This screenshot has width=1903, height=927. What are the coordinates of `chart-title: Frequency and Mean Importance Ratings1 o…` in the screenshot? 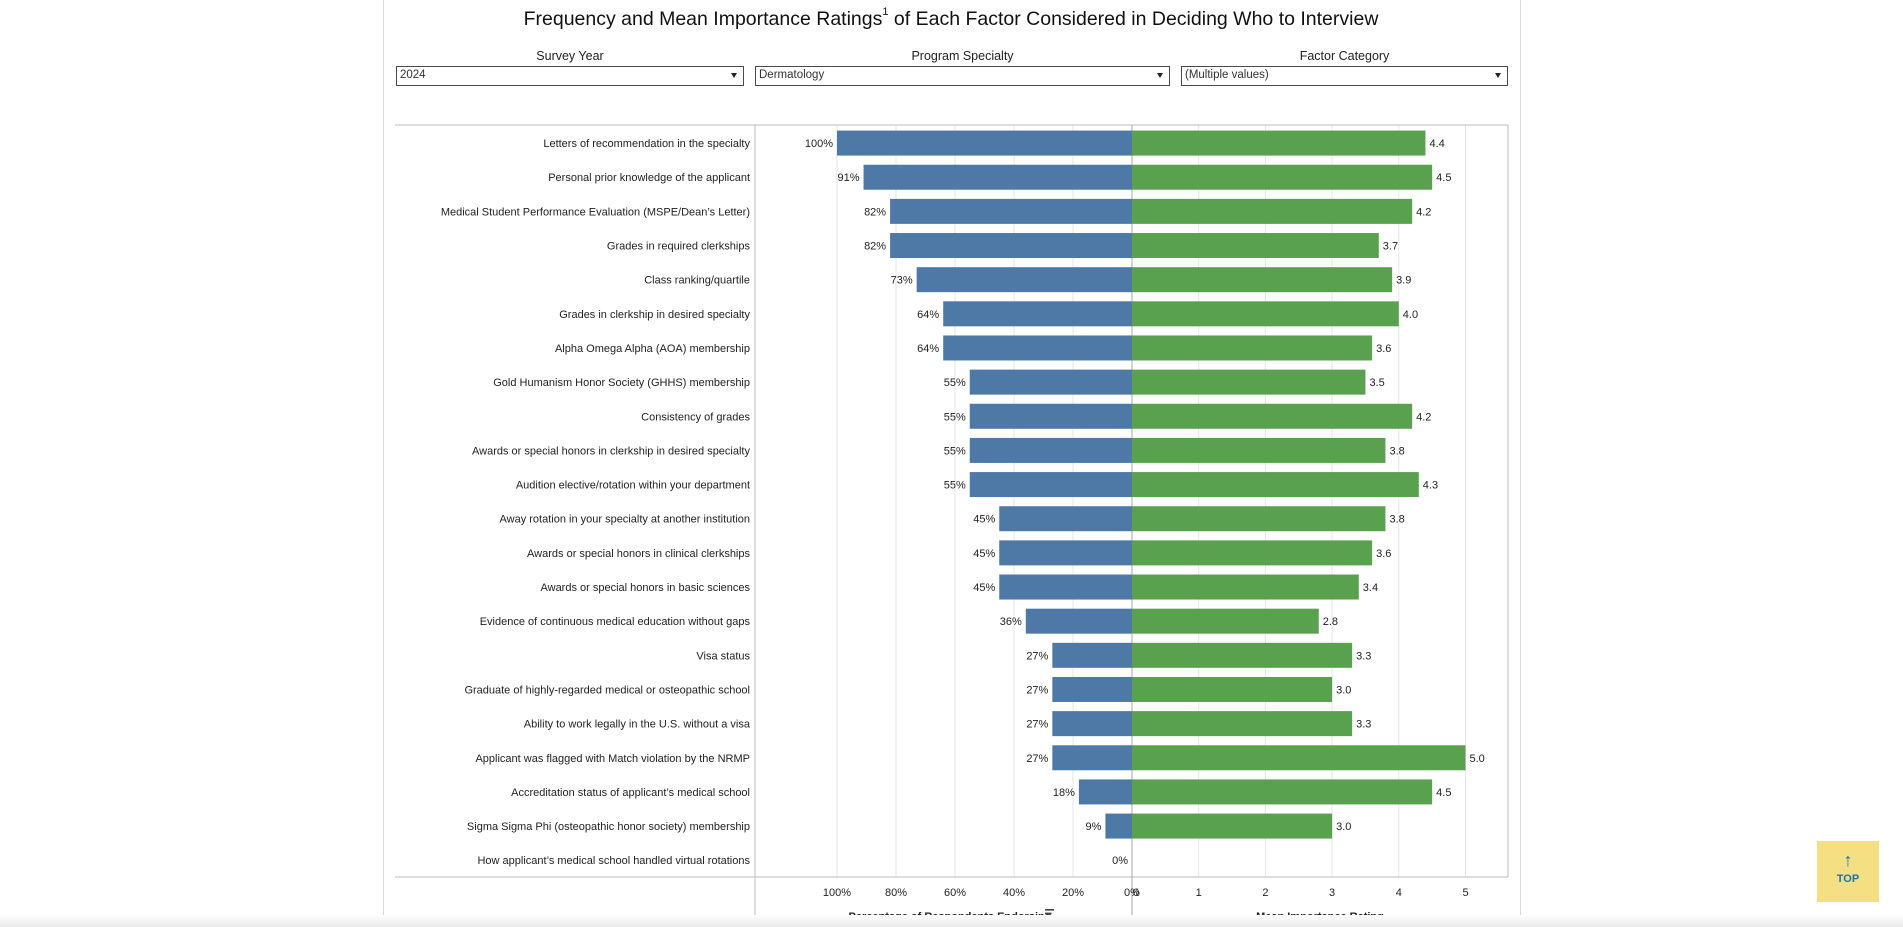 It's located at (951, 18).